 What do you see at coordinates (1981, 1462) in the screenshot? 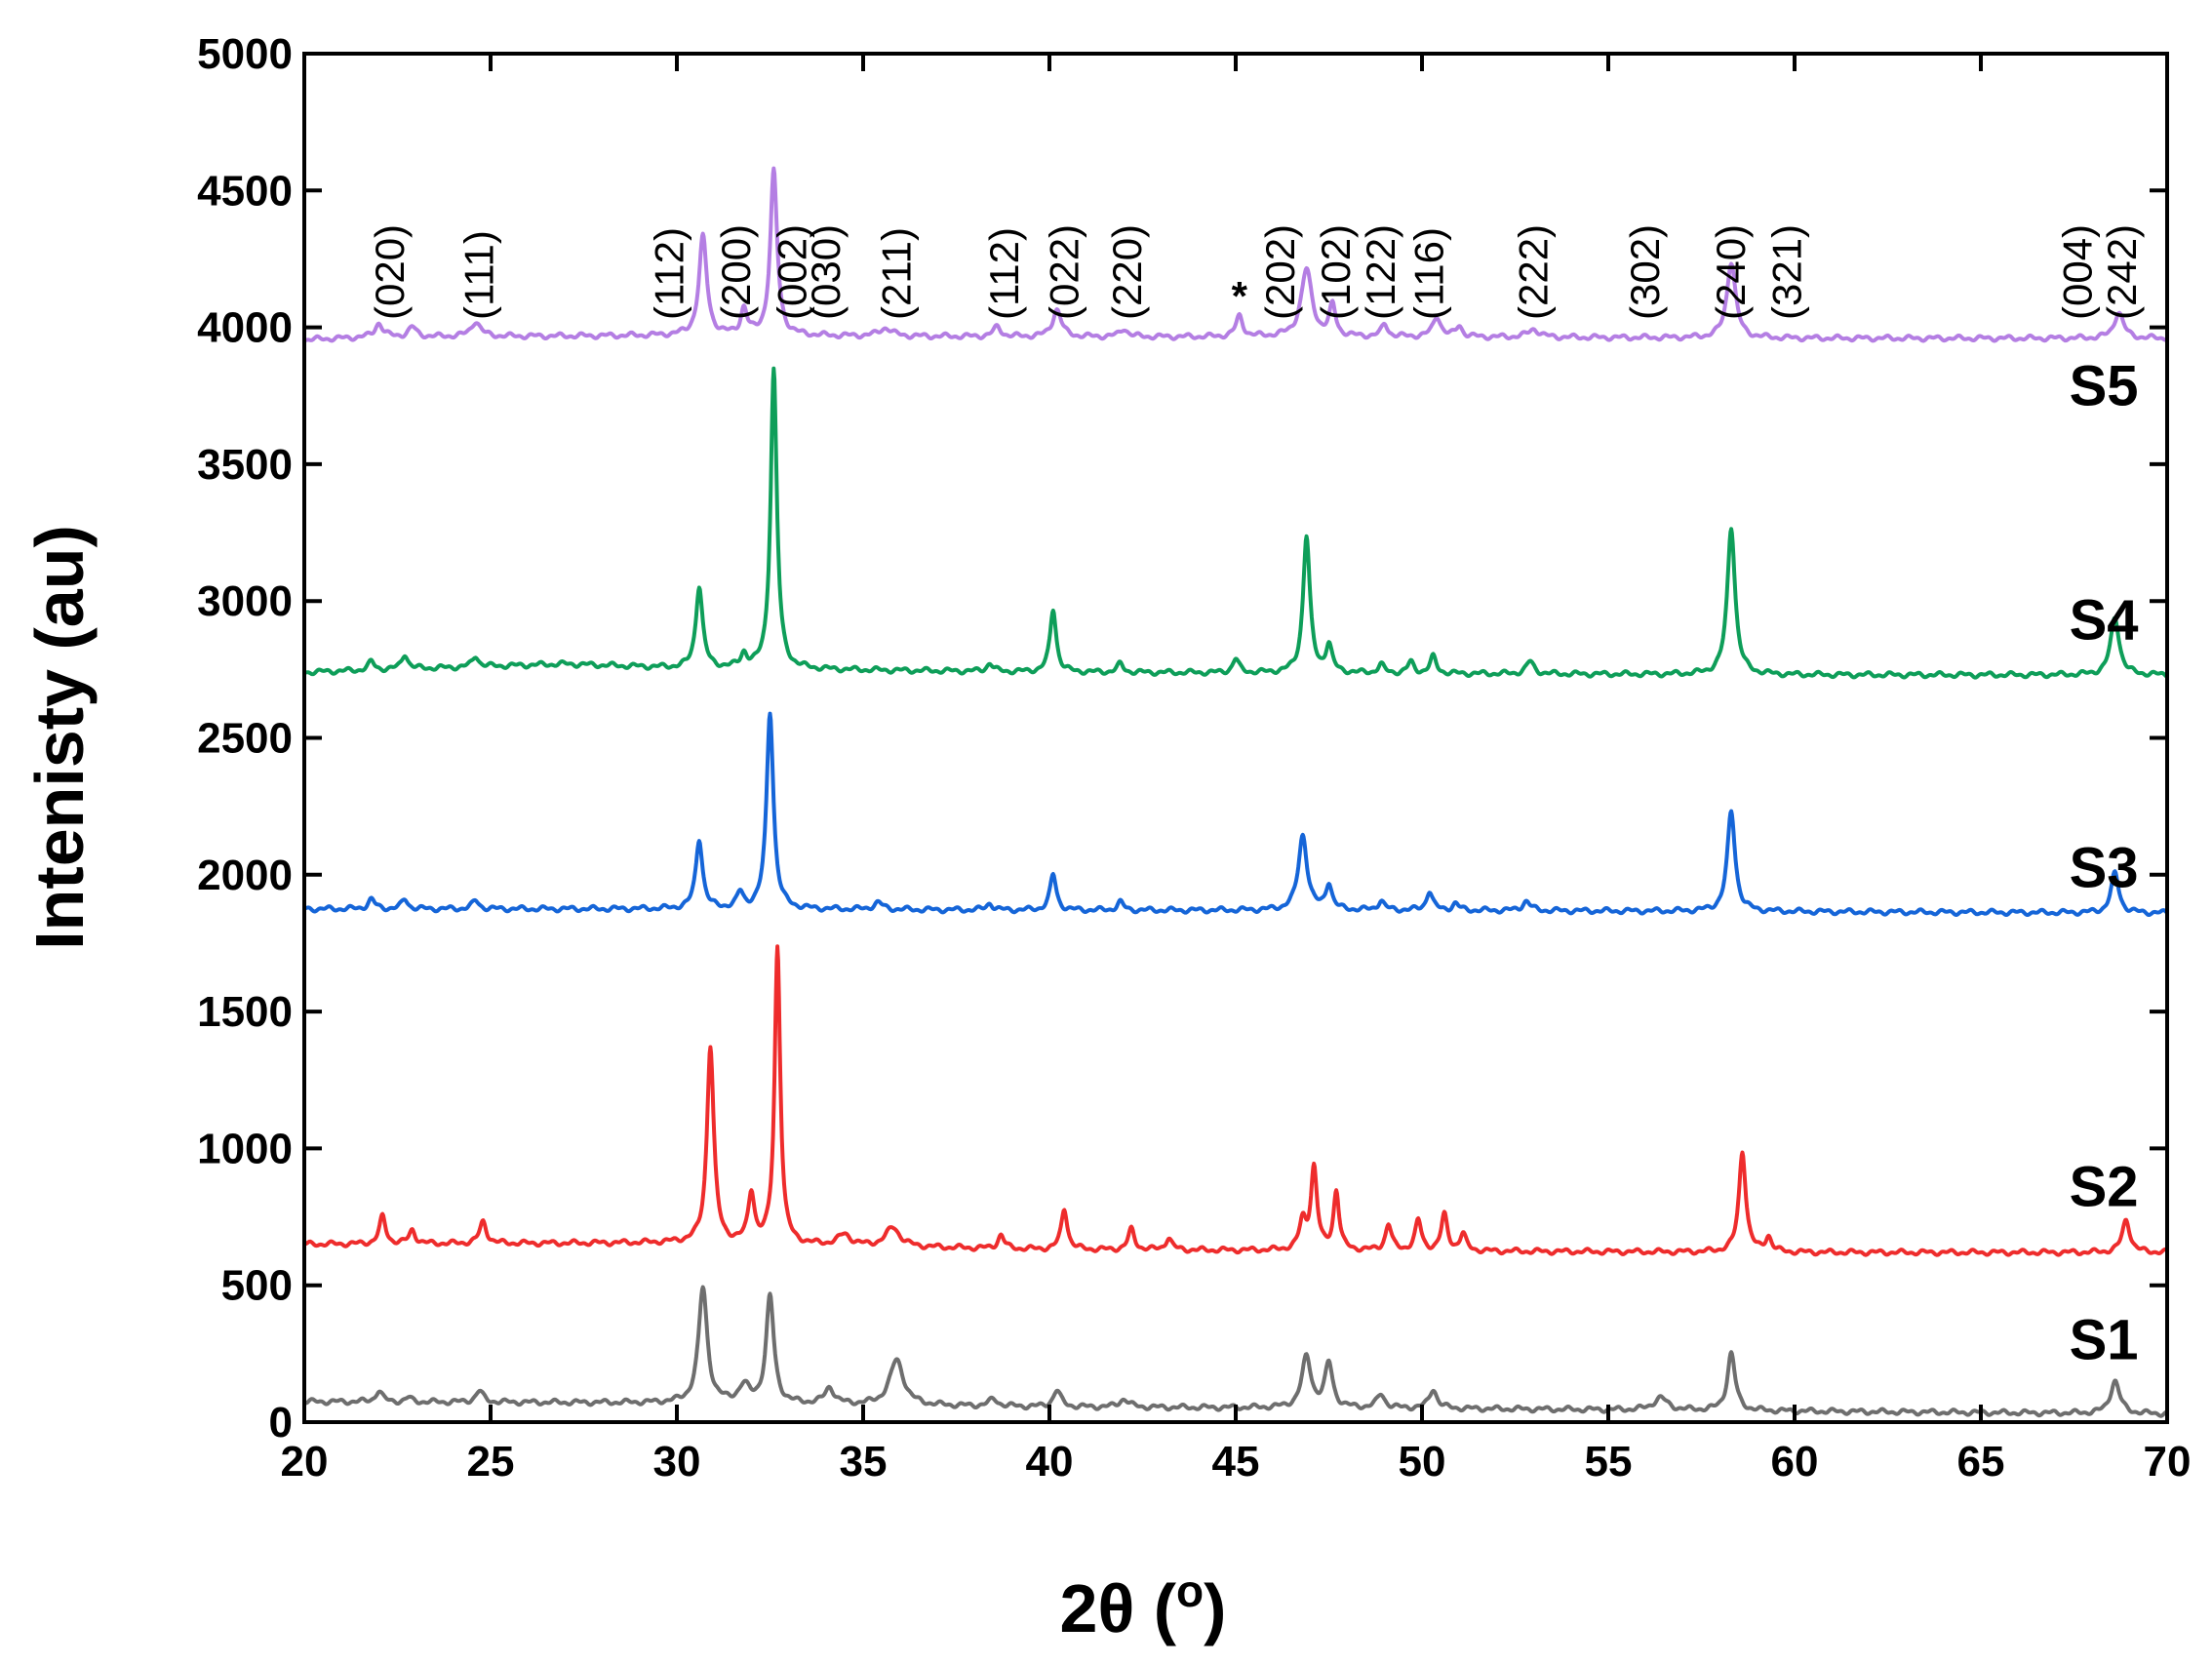
I see `x-tick-label: 65` at bounding box center [1981, 1462].